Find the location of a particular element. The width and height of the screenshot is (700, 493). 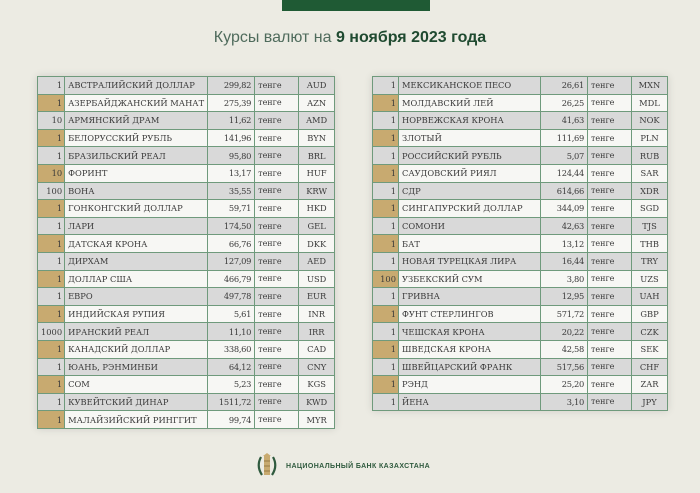

rate-cell: 141,96 is located at coordinates (231, 138).